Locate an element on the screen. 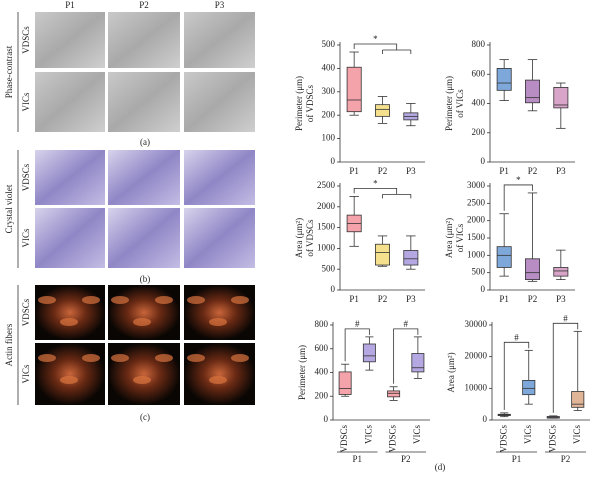  y-tick-label: 3000 is located at coordinates (476, 185).